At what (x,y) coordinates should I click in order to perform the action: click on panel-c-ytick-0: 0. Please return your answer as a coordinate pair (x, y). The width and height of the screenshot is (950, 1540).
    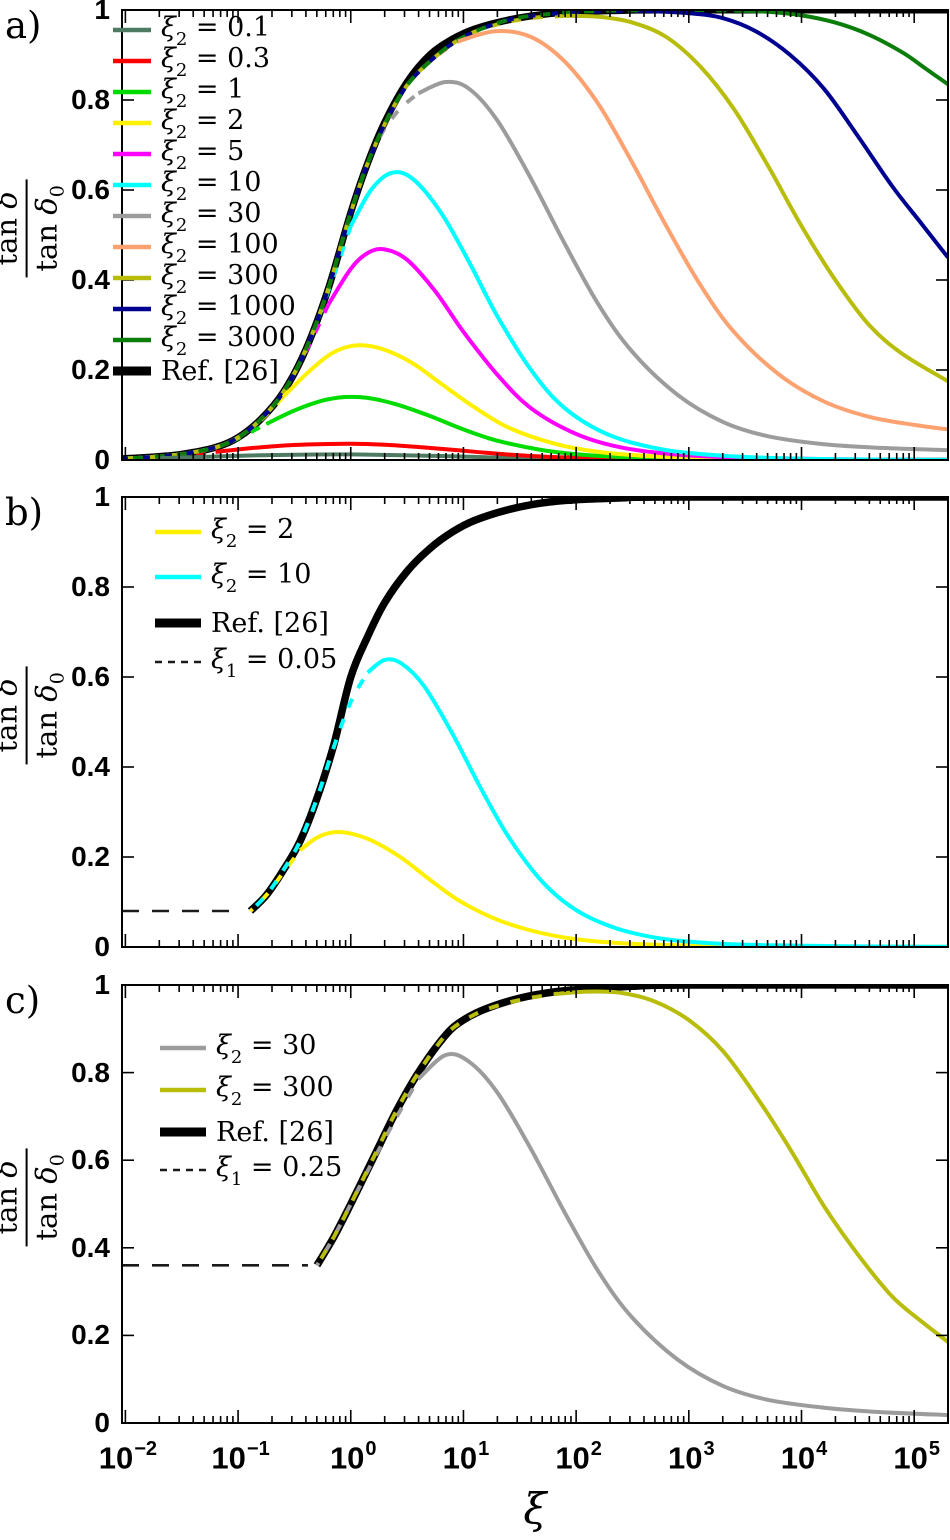
    Looking at the image, I should click on (102, 1422).